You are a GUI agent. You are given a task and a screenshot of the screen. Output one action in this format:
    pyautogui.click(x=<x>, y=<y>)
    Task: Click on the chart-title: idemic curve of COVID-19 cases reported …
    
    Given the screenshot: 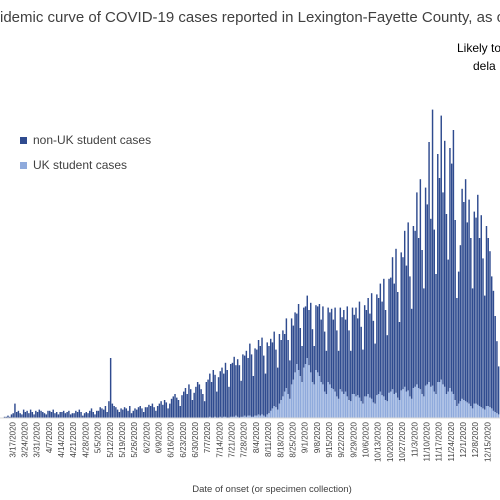 What is the action you would take?
    pyautogui.click(x=250, y=17)
    